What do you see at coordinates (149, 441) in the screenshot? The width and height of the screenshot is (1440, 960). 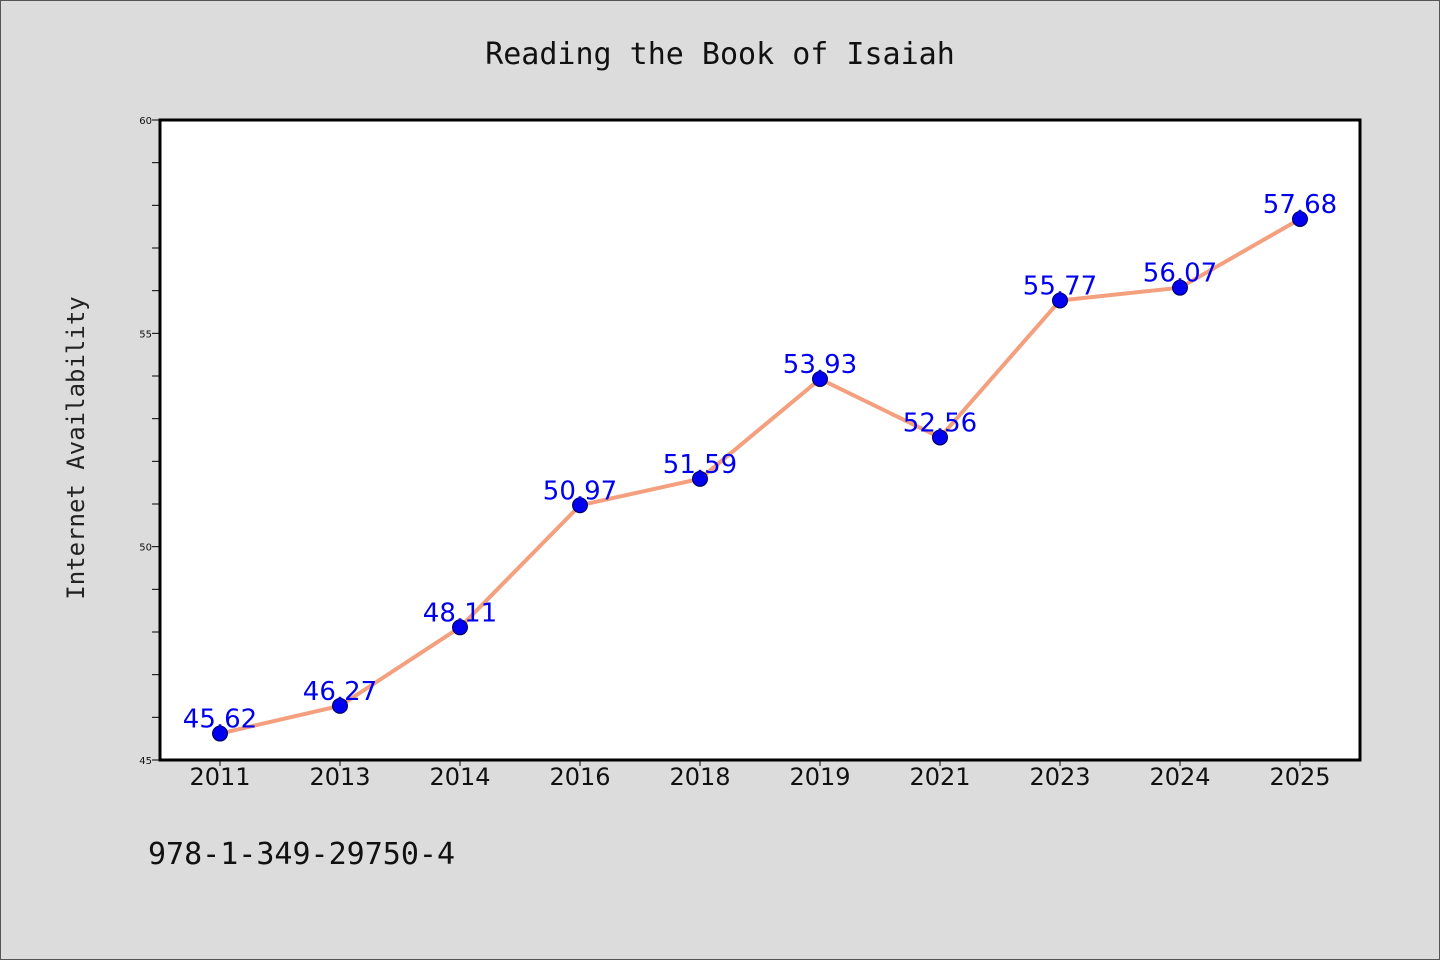 I see `y-axis: 45 50 55 60` at bounding box center [149, 441].